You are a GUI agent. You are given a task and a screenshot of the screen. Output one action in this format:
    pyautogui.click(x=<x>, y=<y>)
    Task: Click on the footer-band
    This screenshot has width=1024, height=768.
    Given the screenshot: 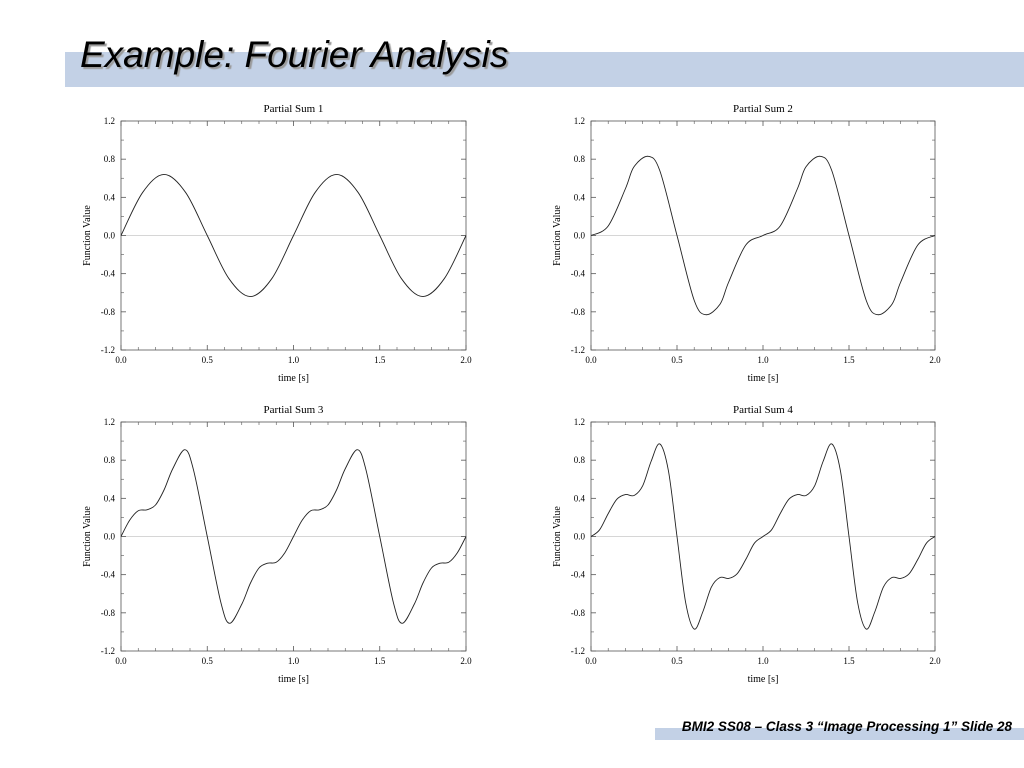 What is the action you would take?
    pyautogui.click(x=839, y=734)
    